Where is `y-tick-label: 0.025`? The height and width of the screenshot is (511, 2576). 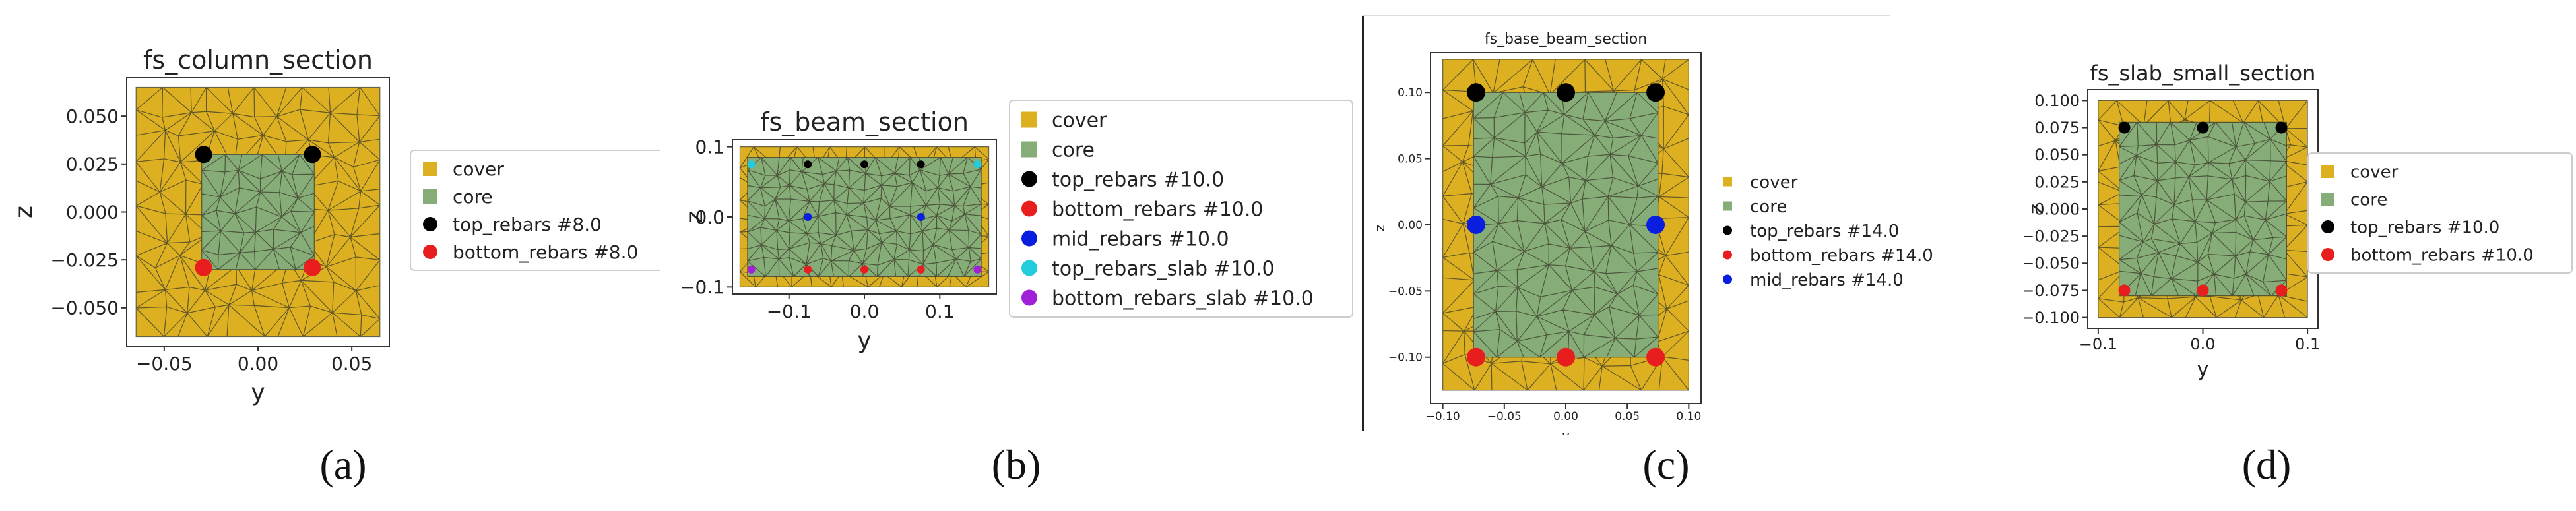
y-tick-label: 0.025 is located at coordinates (2057, 182).